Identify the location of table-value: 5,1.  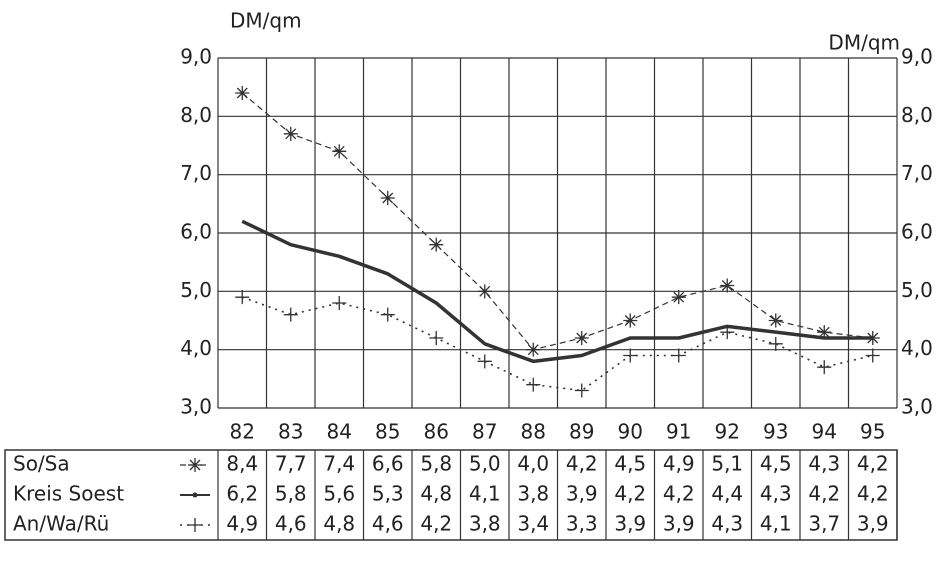
(727, 464).